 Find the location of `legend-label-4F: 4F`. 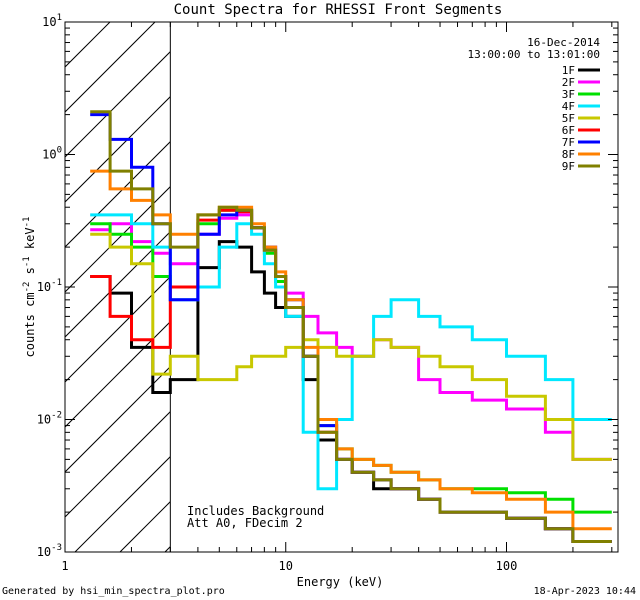

legend-label-4F: 4F is located at coordinates (568, 106).